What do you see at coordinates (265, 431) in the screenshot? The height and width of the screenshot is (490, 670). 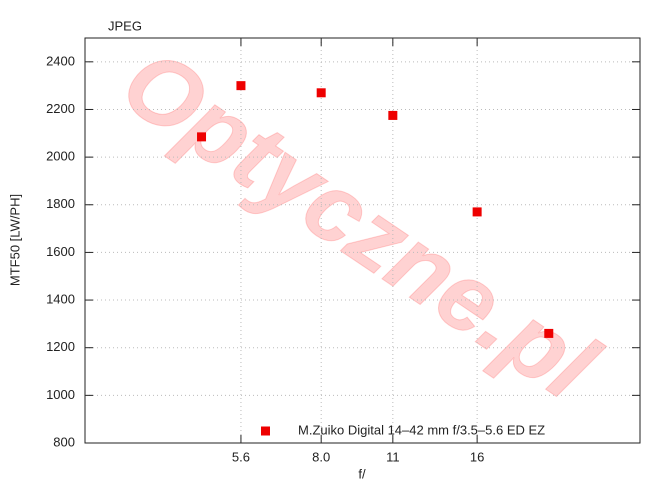 I see `legend-marker` at bounding box center [265, 431].